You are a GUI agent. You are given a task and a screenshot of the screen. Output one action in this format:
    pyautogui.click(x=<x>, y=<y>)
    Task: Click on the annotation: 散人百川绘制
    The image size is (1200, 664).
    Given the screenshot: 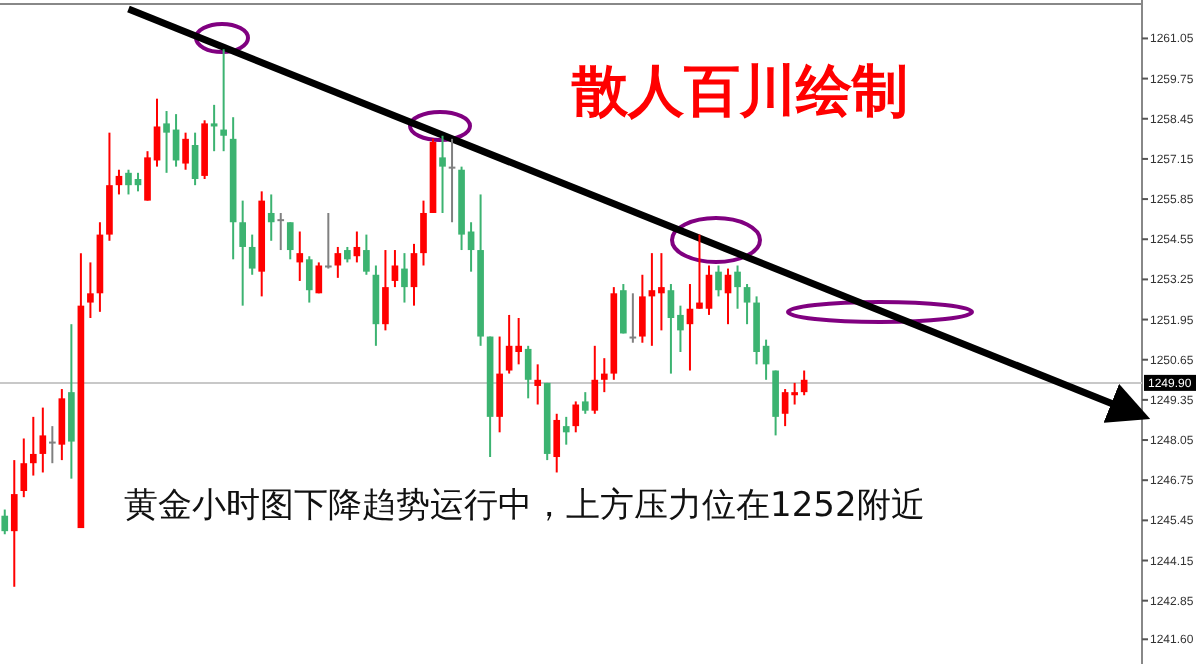 What is the action you would take?
    pyautogui.click(x=739, y=91)
    